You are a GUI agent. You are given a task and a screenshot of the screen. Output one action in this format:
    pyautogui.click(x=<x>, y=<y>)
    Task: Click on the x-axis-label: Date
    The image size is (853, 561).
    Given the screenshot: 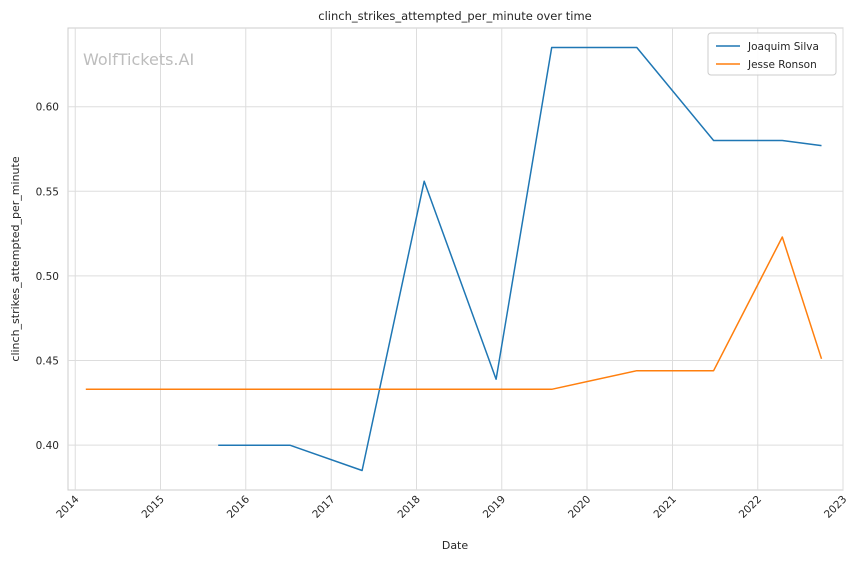 What is the action you would take?
    pyautogui.click(x=455, y=545)
    